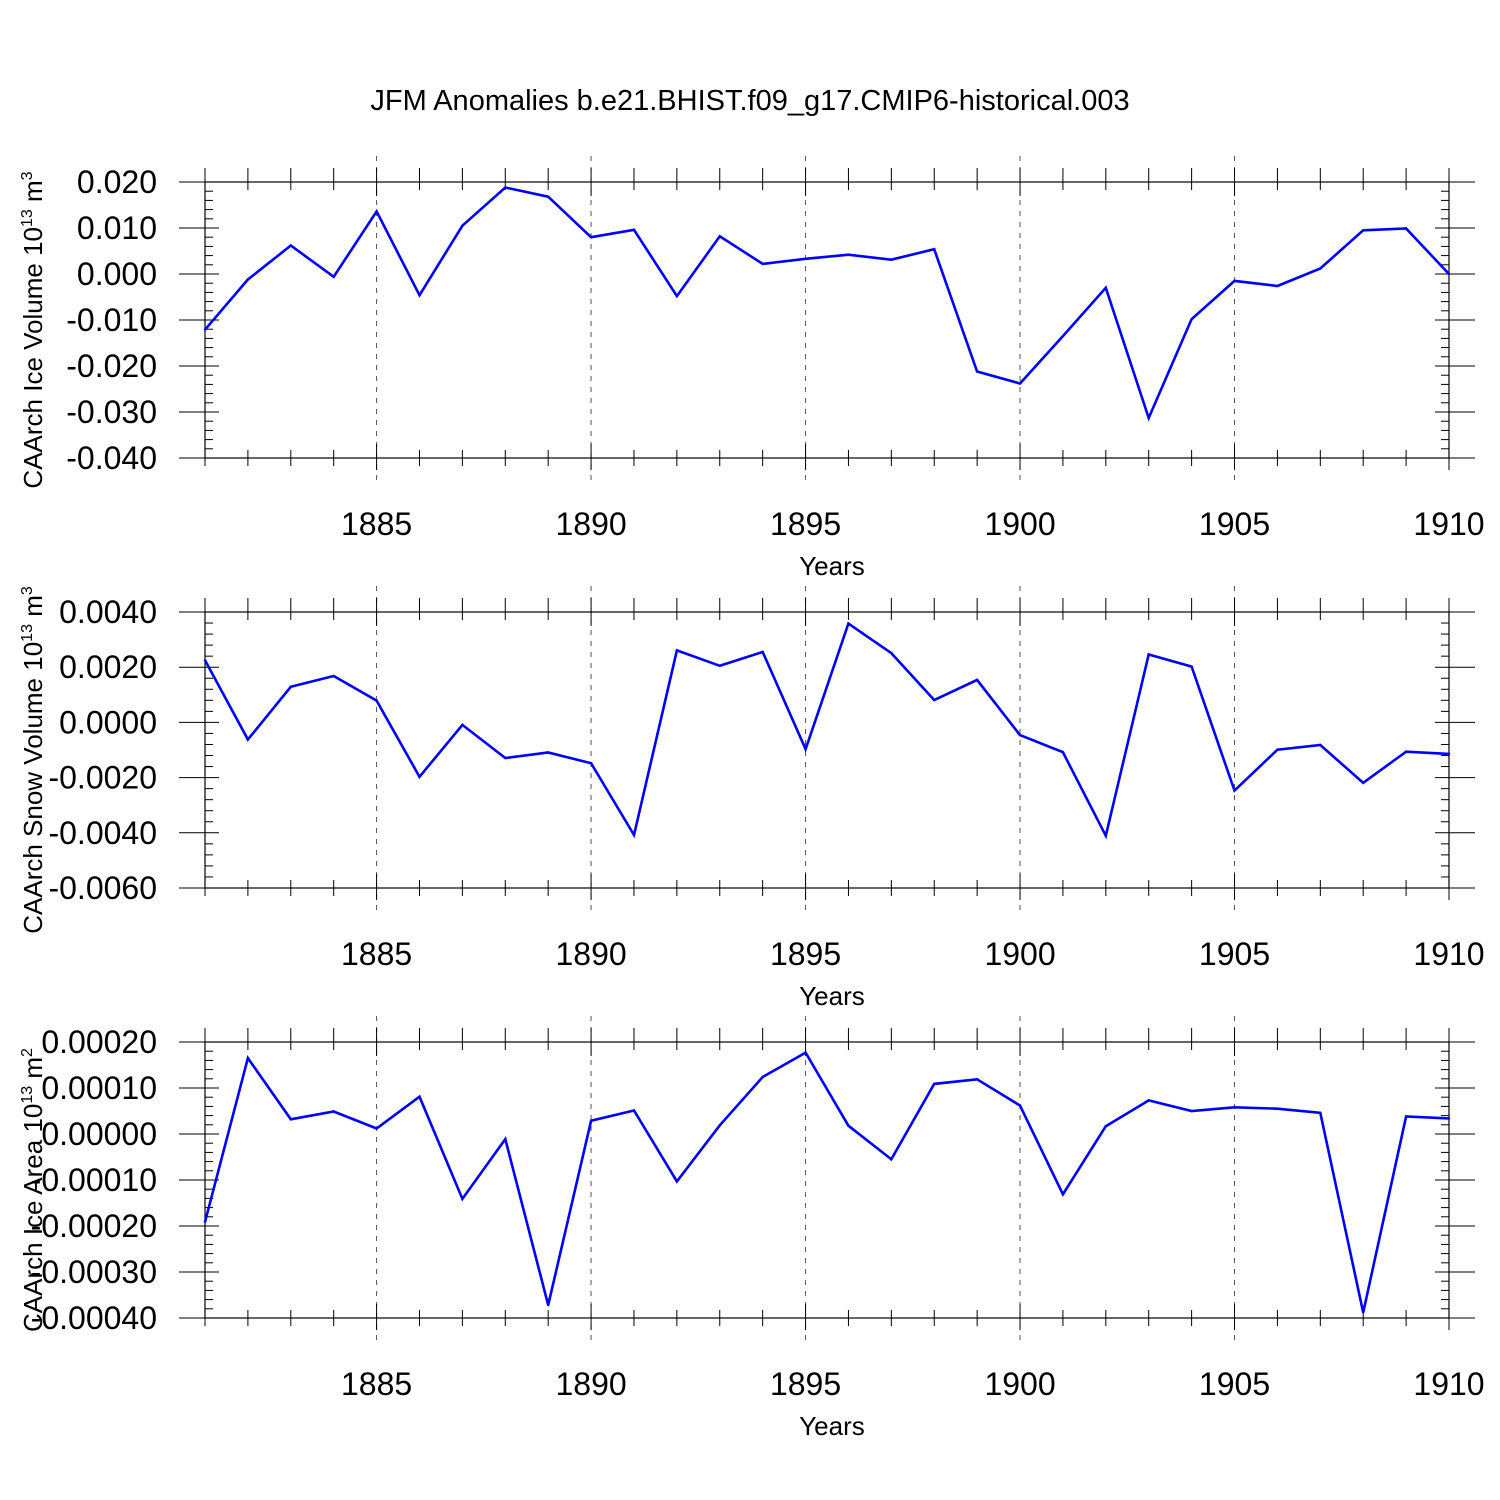  I want to click on panel-1-data-point-1910, so click(1449, 274).